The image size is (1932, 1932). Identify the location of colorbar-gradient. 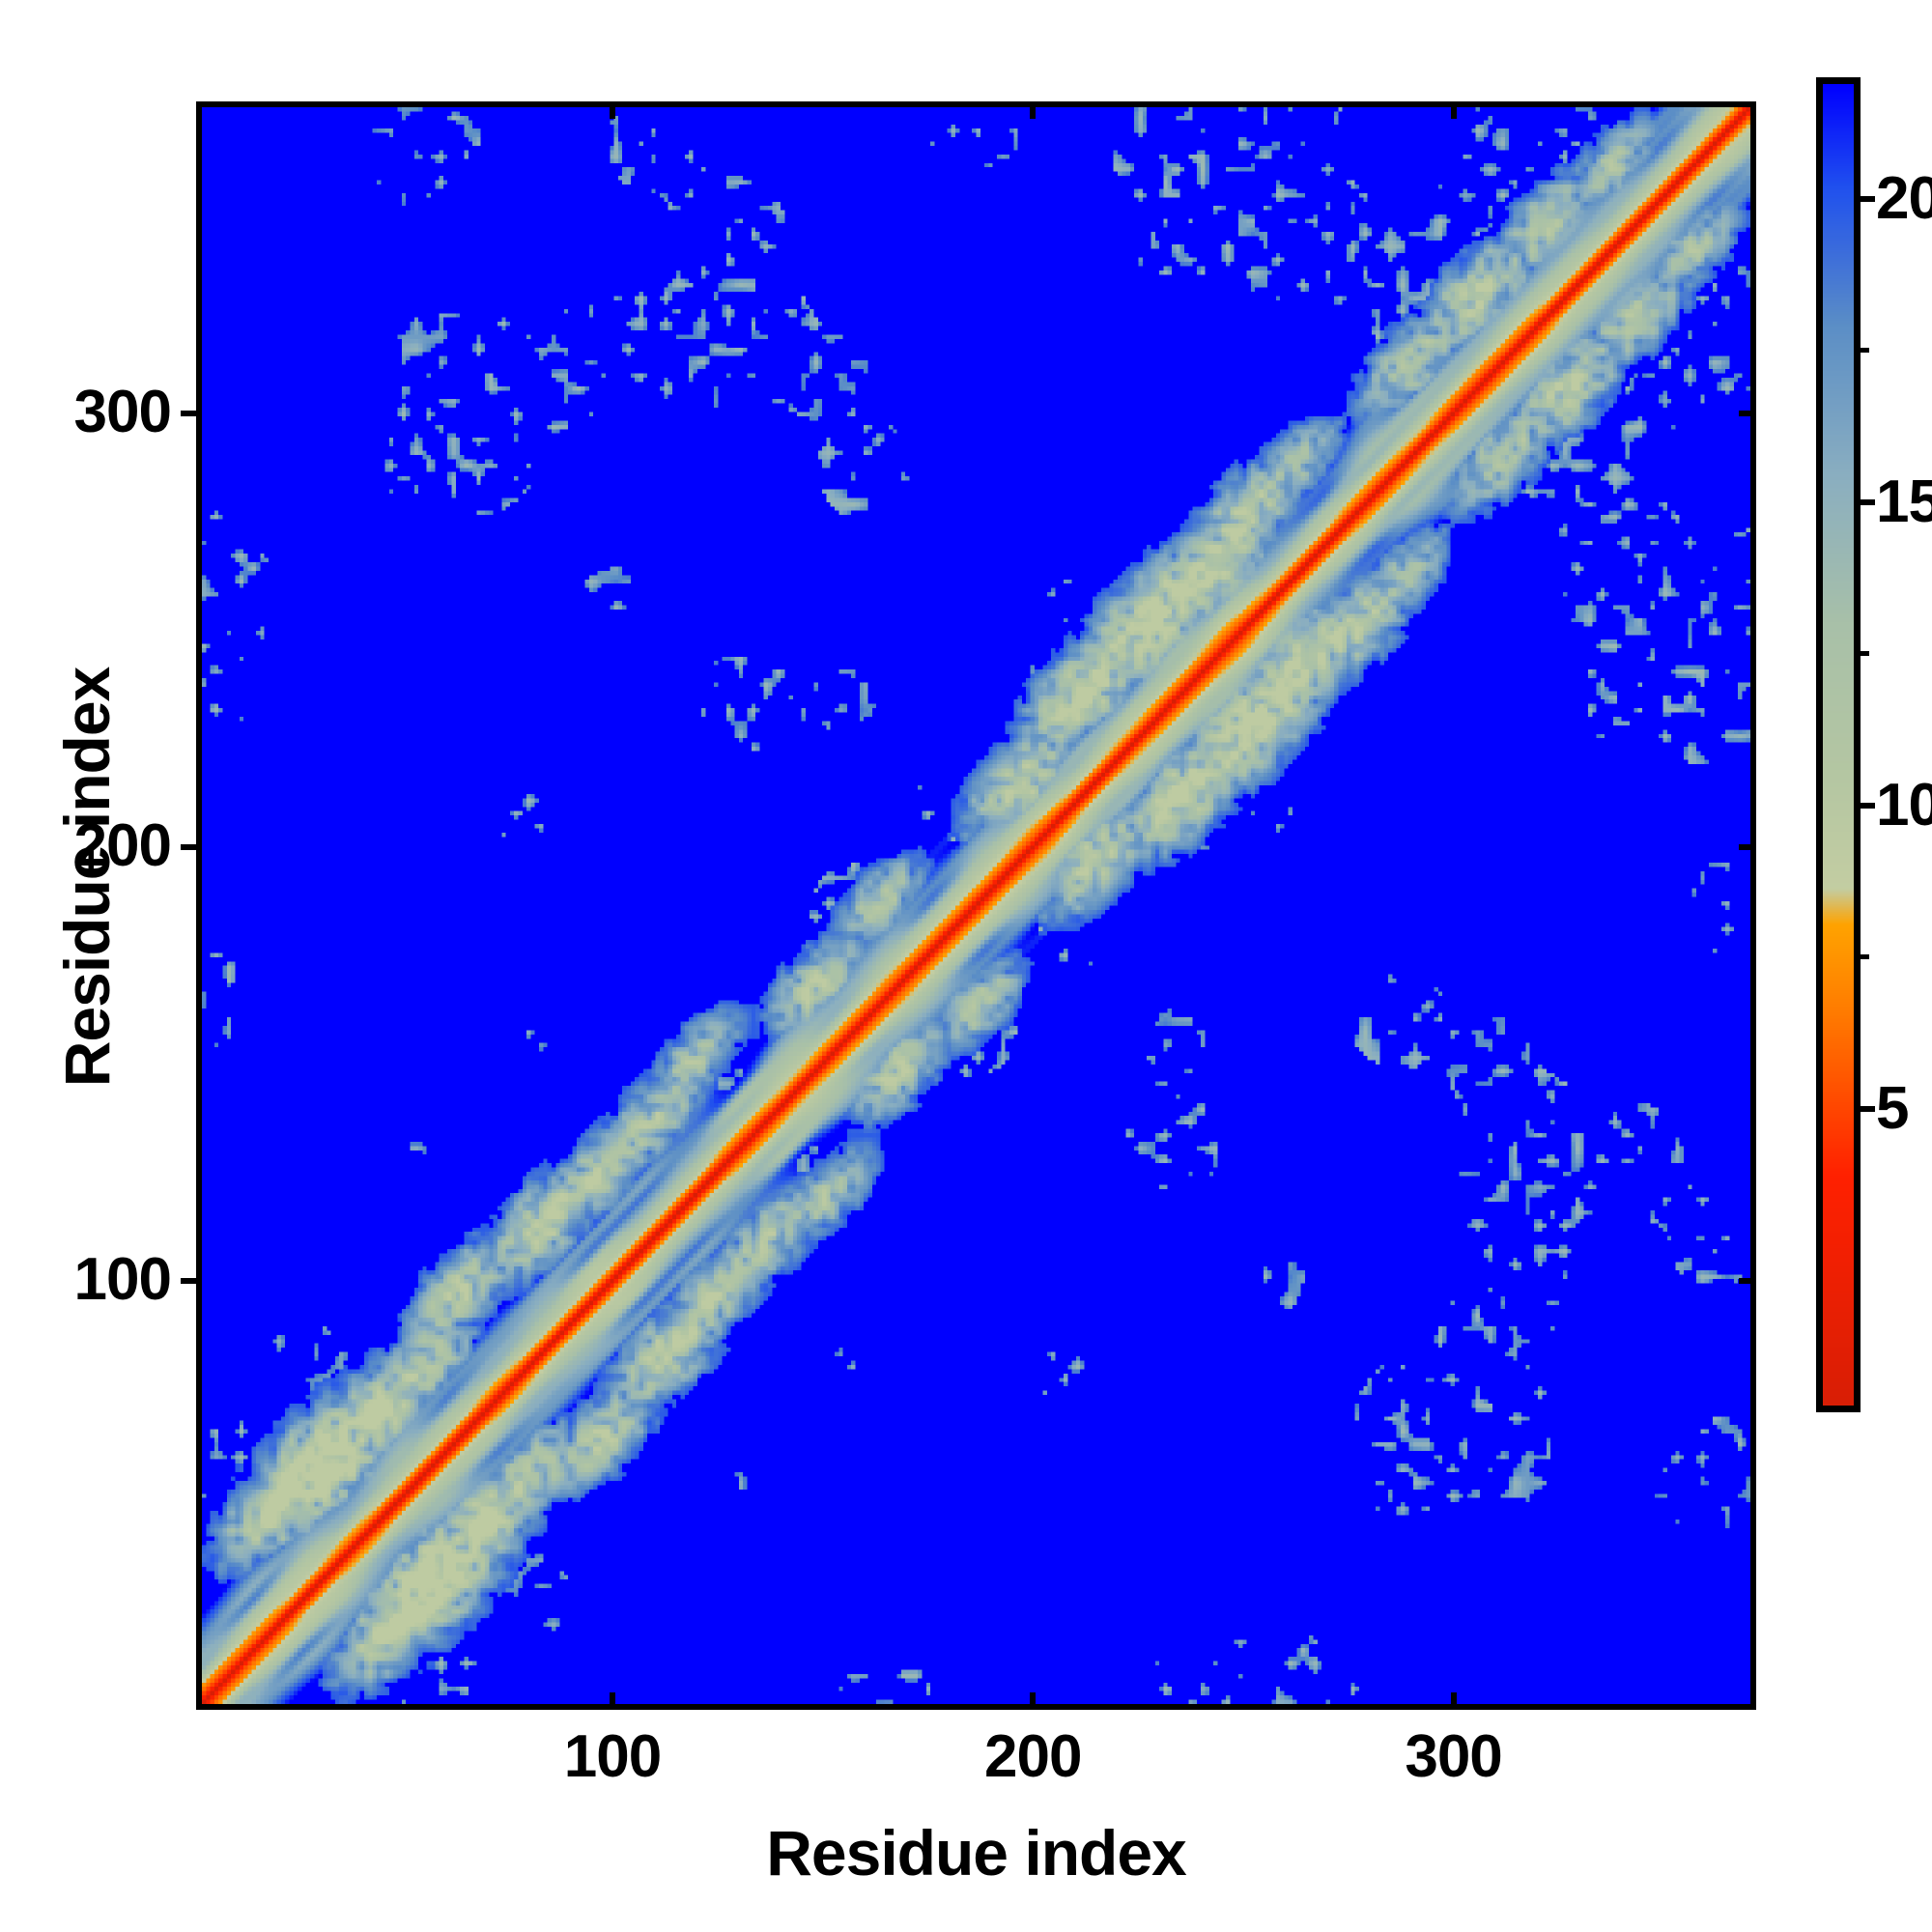
(1838, 744).